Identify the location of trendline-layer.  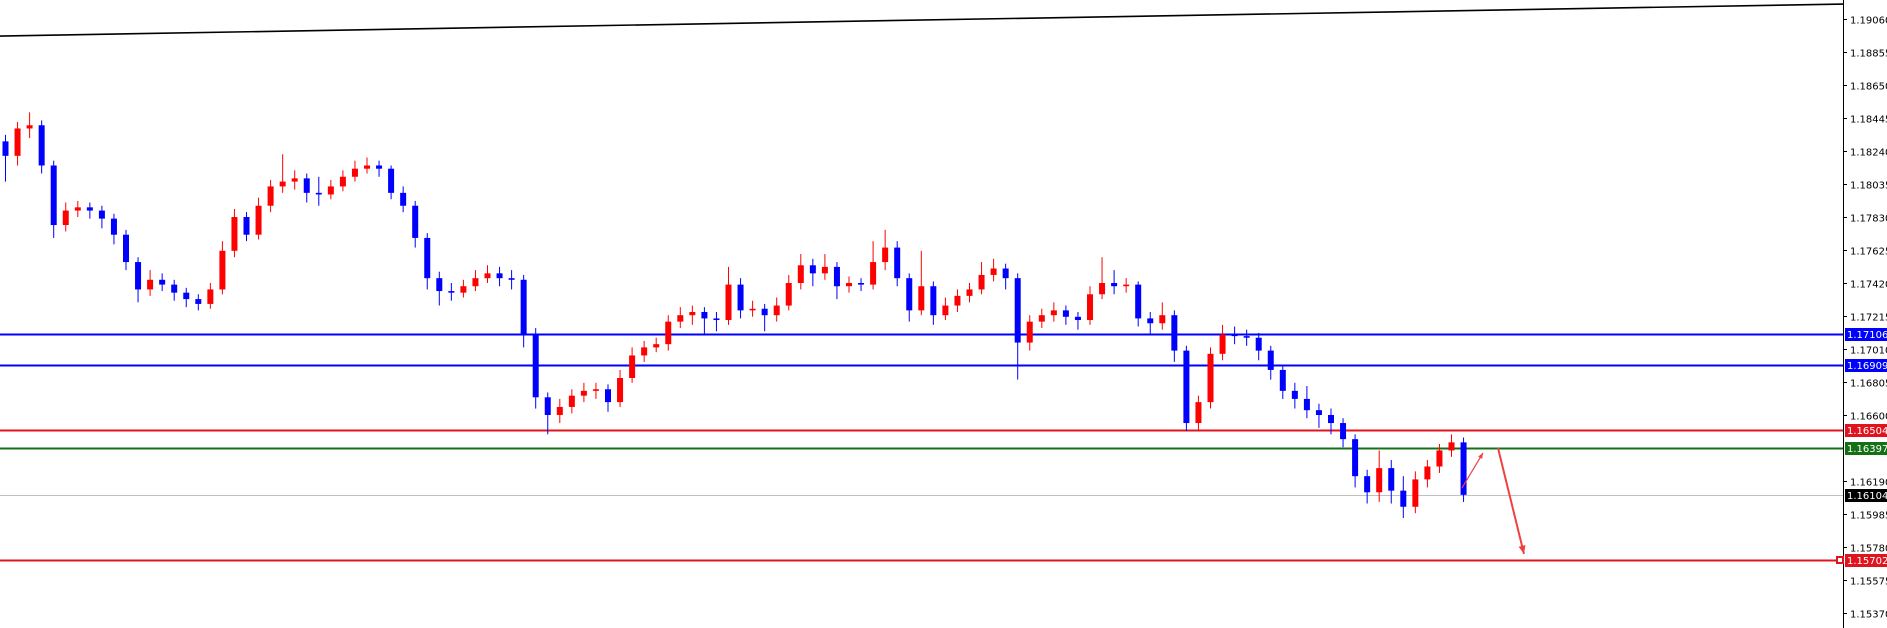
(922, 20).